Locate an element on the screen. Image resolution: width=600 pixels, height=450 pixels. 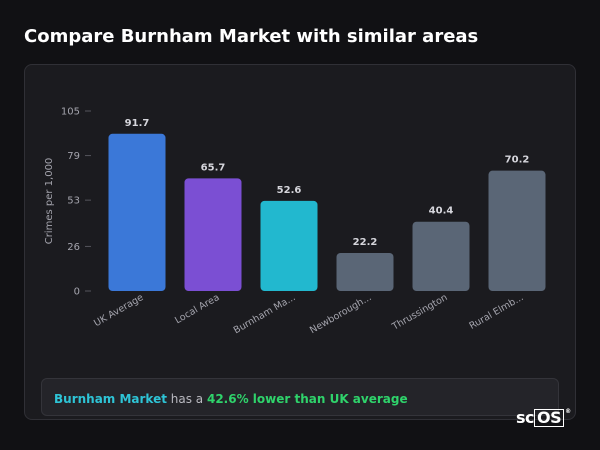
x-tick-label: Local Area is located at coordinates (197, 309).